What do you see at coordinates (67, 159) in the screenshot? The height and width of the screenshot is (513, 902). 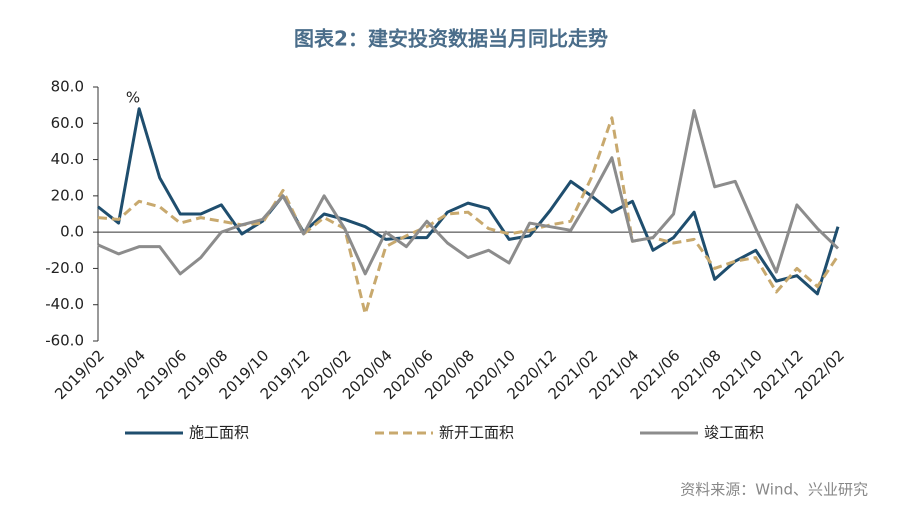 I see `y-tick-label: 40.0` at bounding box center [67, 159].